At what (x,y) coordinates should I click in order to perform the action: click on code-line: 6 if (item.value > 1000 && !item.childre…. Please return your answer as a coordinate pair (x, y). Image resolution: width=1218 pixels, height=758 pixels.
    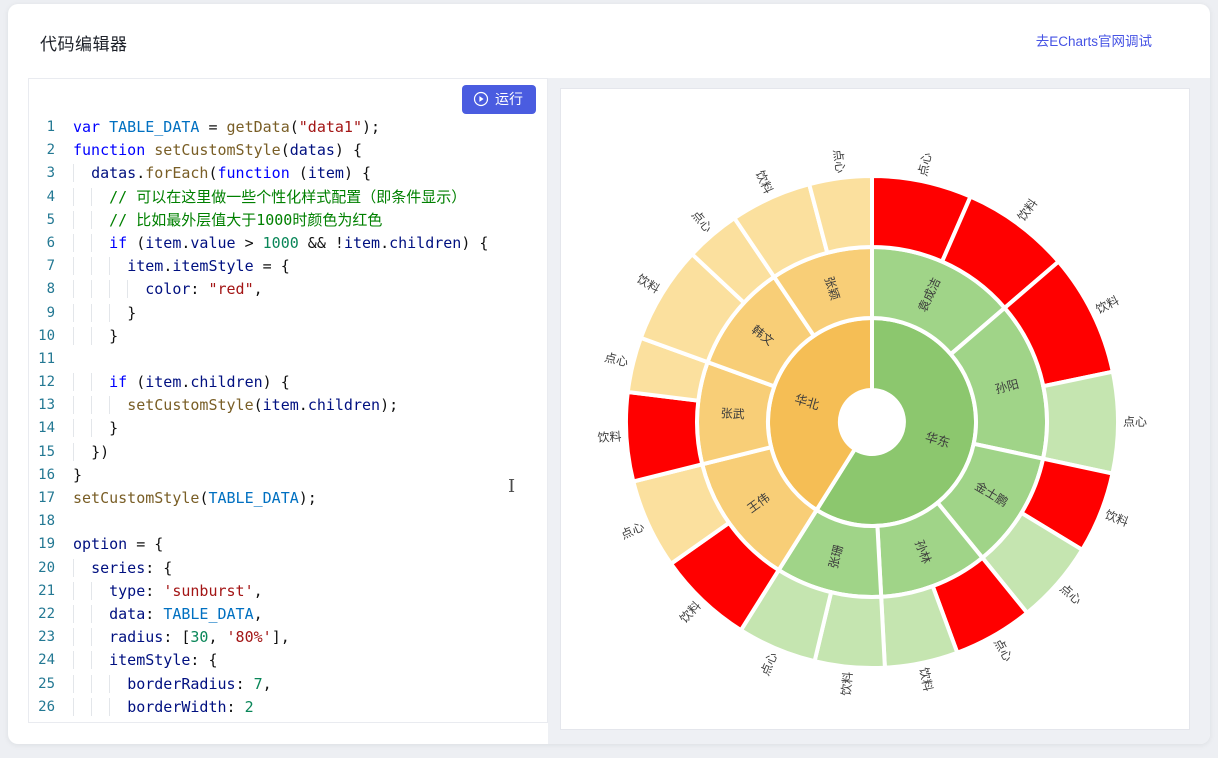
    Looking at the image, I should click on (288, 243).